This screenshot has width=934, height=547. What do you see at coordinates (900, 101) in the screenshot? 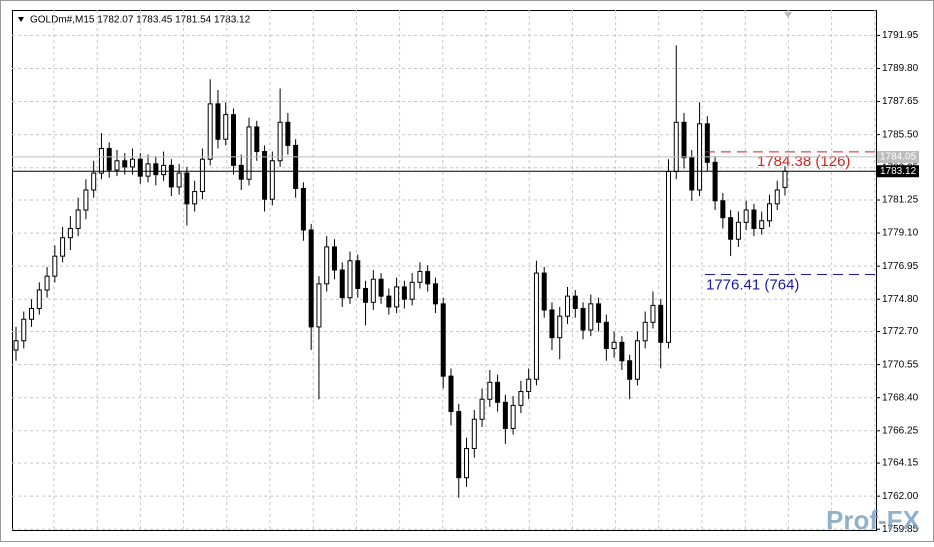
I see `y-tick-label: 1787.65` at bounding box center [900, 101].